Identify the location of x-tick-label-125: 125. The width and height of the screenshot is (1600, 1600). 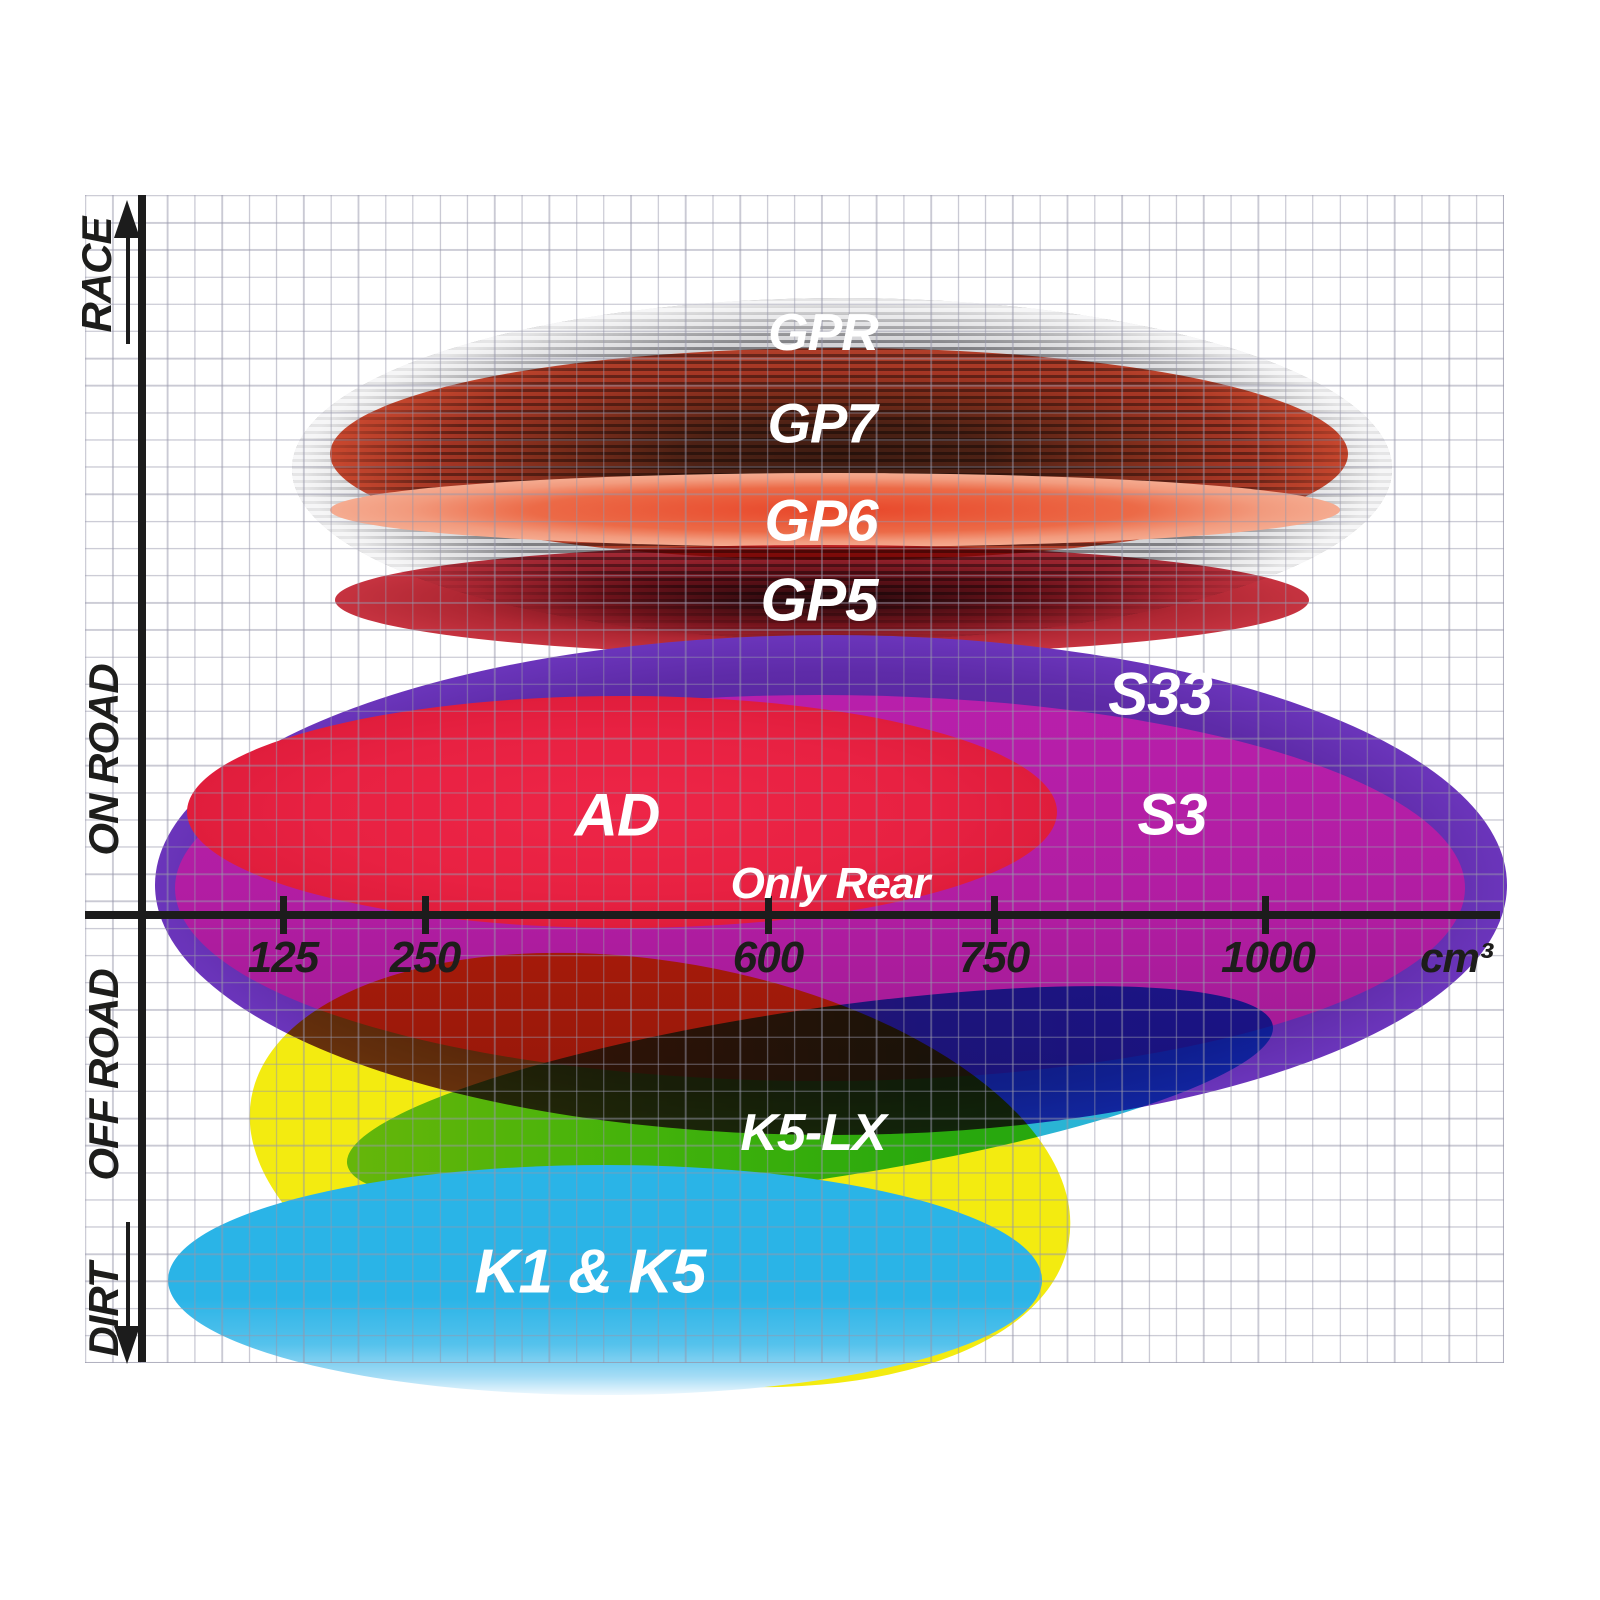
(283, 957).